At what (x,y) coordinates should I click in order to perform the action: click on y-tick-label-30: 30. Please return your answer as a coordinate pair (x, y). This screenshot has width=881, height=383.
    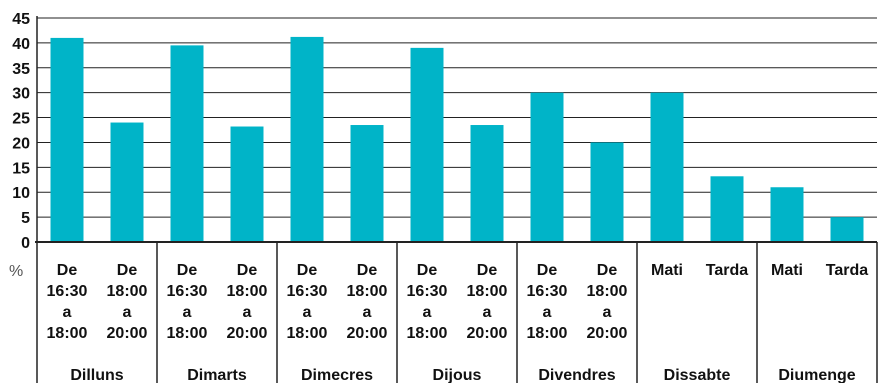
    Looking at the image, I should click on (21, 94).